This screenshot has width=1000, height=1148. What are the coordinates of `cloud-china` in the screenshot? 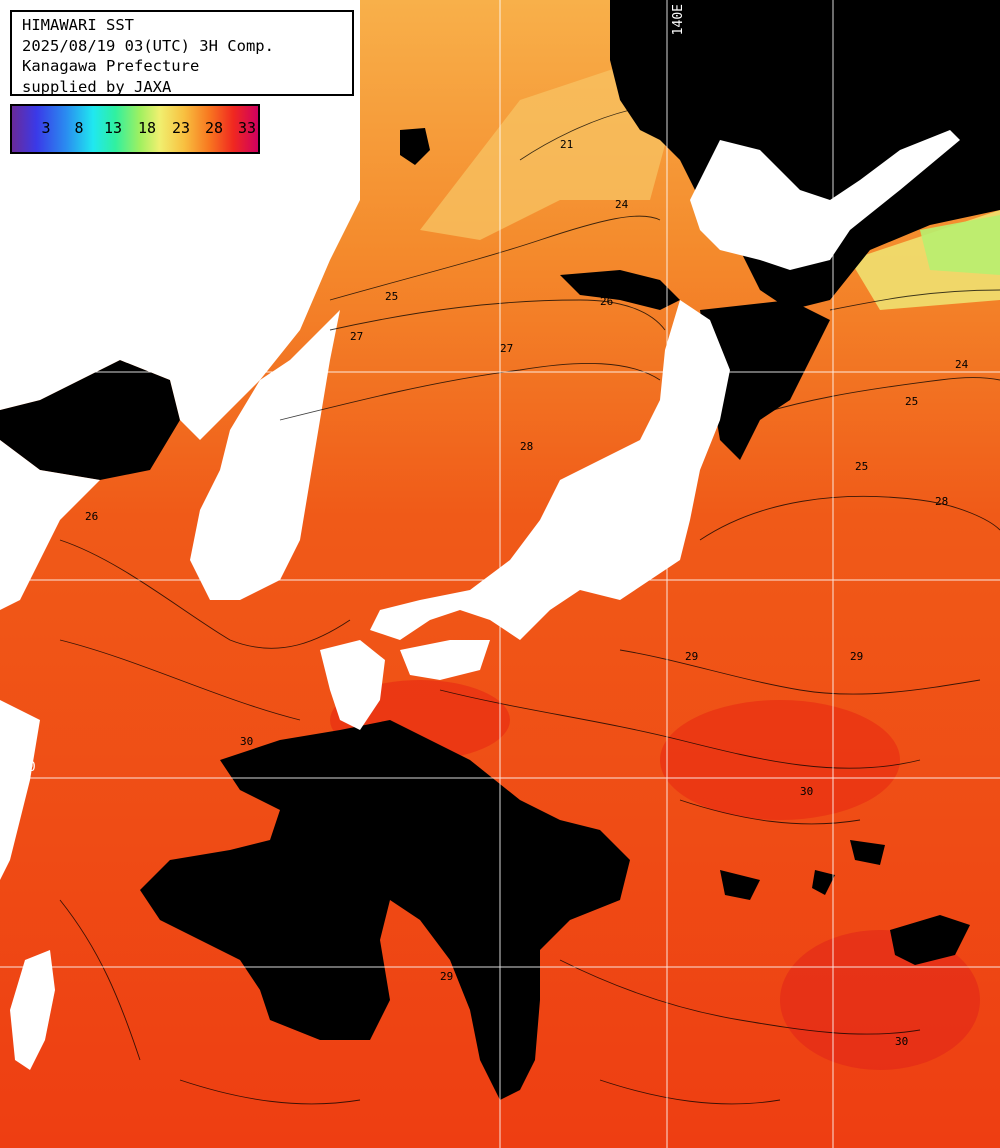 It's located at (90, 420).